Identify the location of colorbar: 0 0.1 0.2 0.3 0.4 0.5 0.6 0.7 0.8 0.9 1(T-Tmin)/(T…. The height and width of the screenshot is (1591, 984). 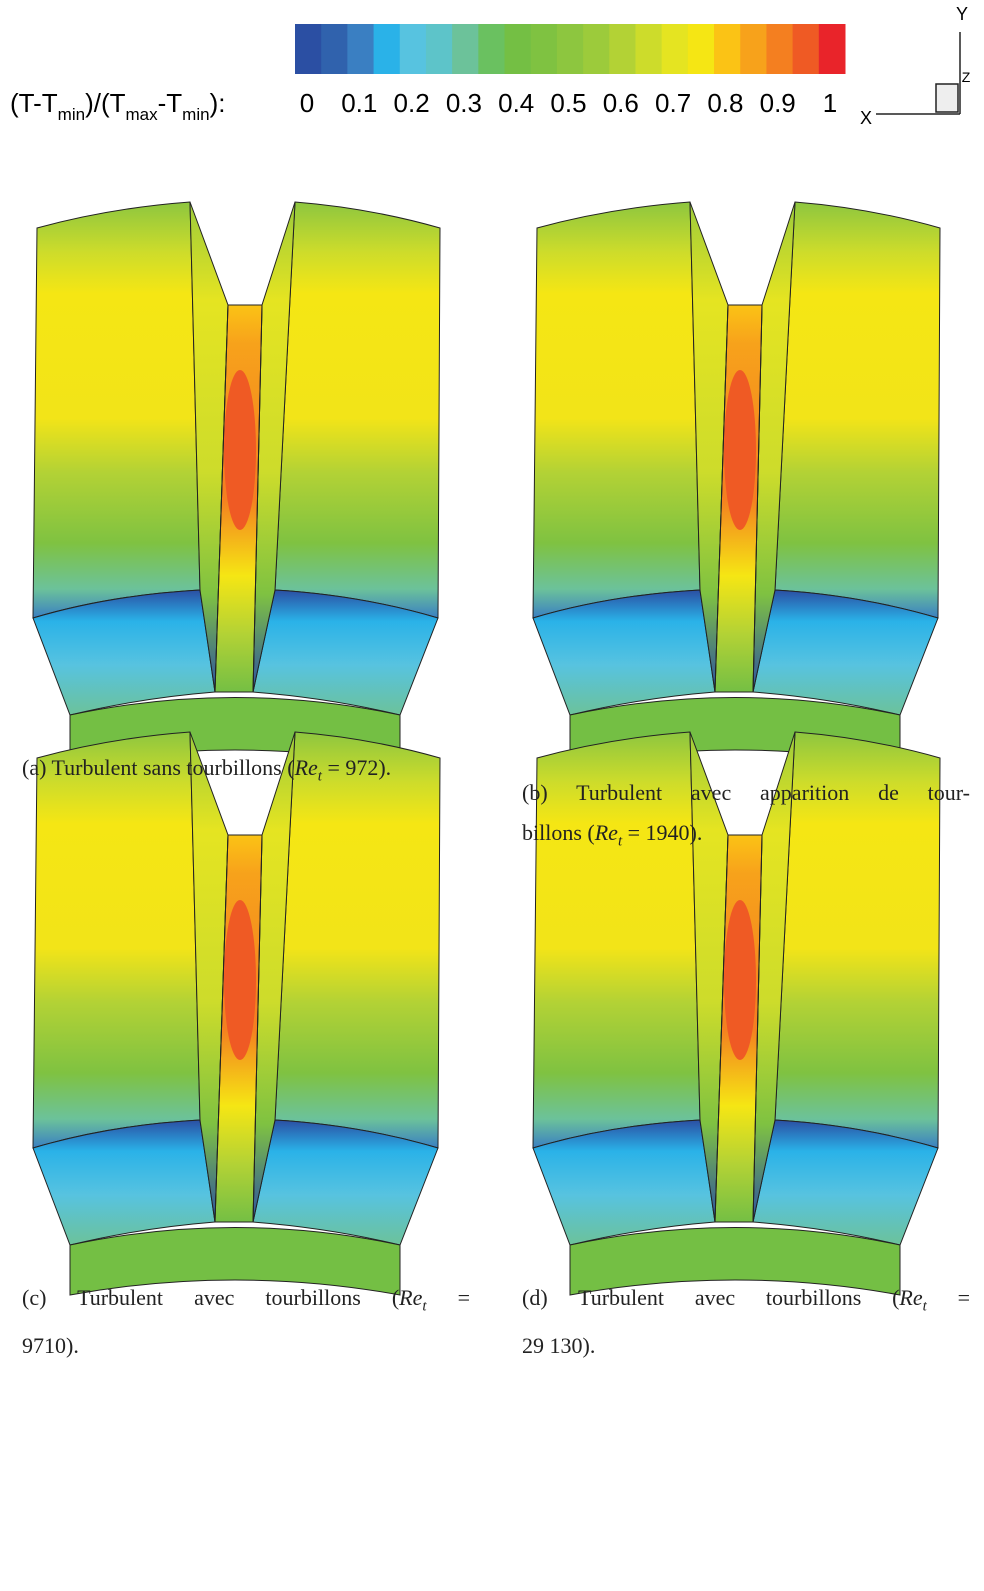
(428, 74).